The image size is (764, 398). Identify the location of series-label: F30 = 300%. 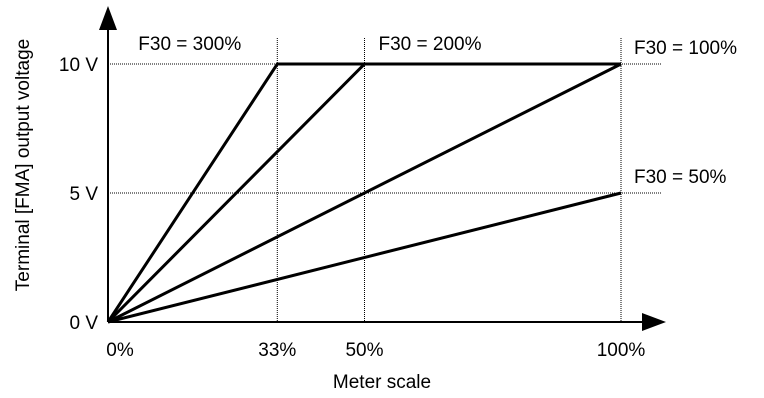
(189, 44).